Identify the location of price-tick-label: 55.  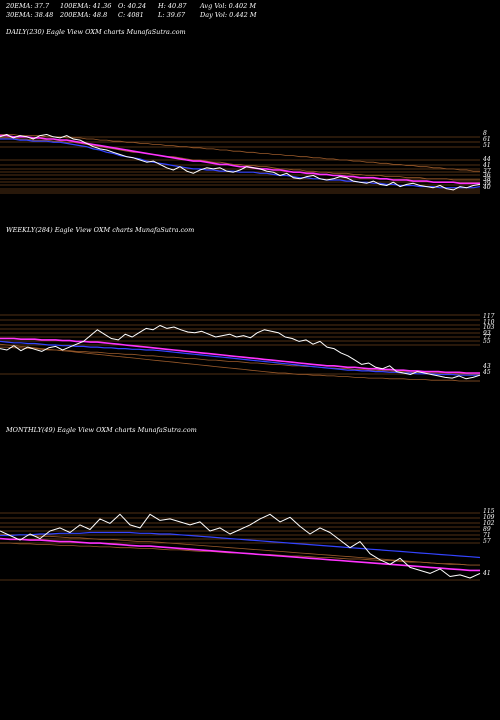
(487, 341).